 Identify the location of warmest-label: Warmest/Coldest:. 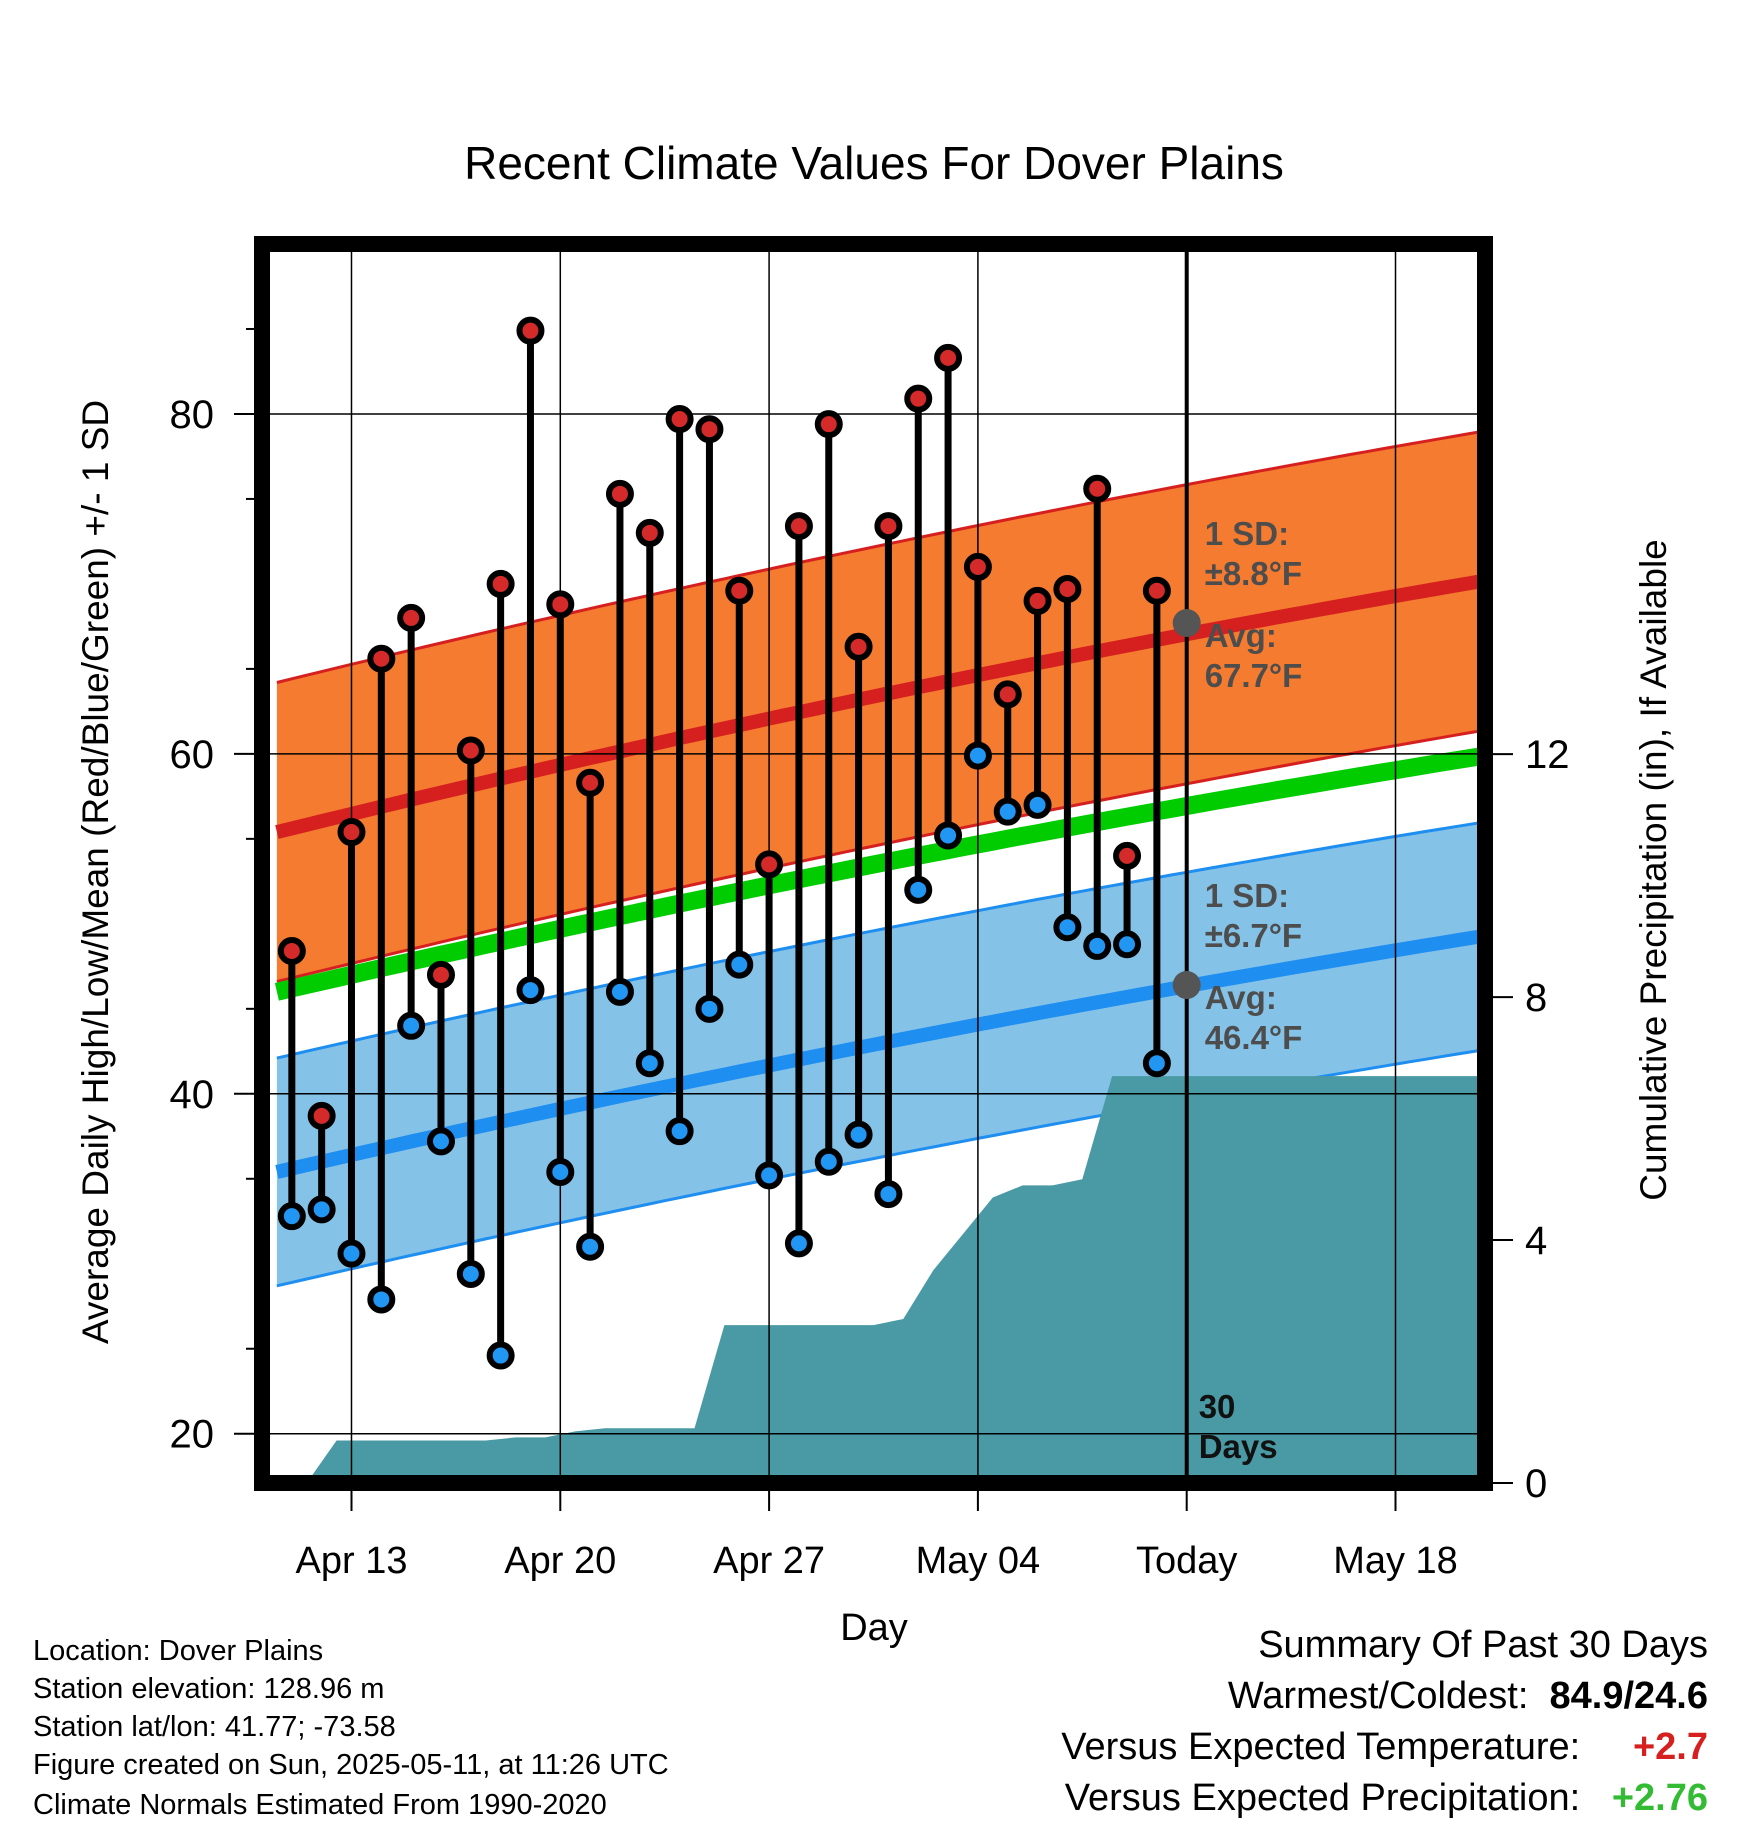
(1378, 1696).